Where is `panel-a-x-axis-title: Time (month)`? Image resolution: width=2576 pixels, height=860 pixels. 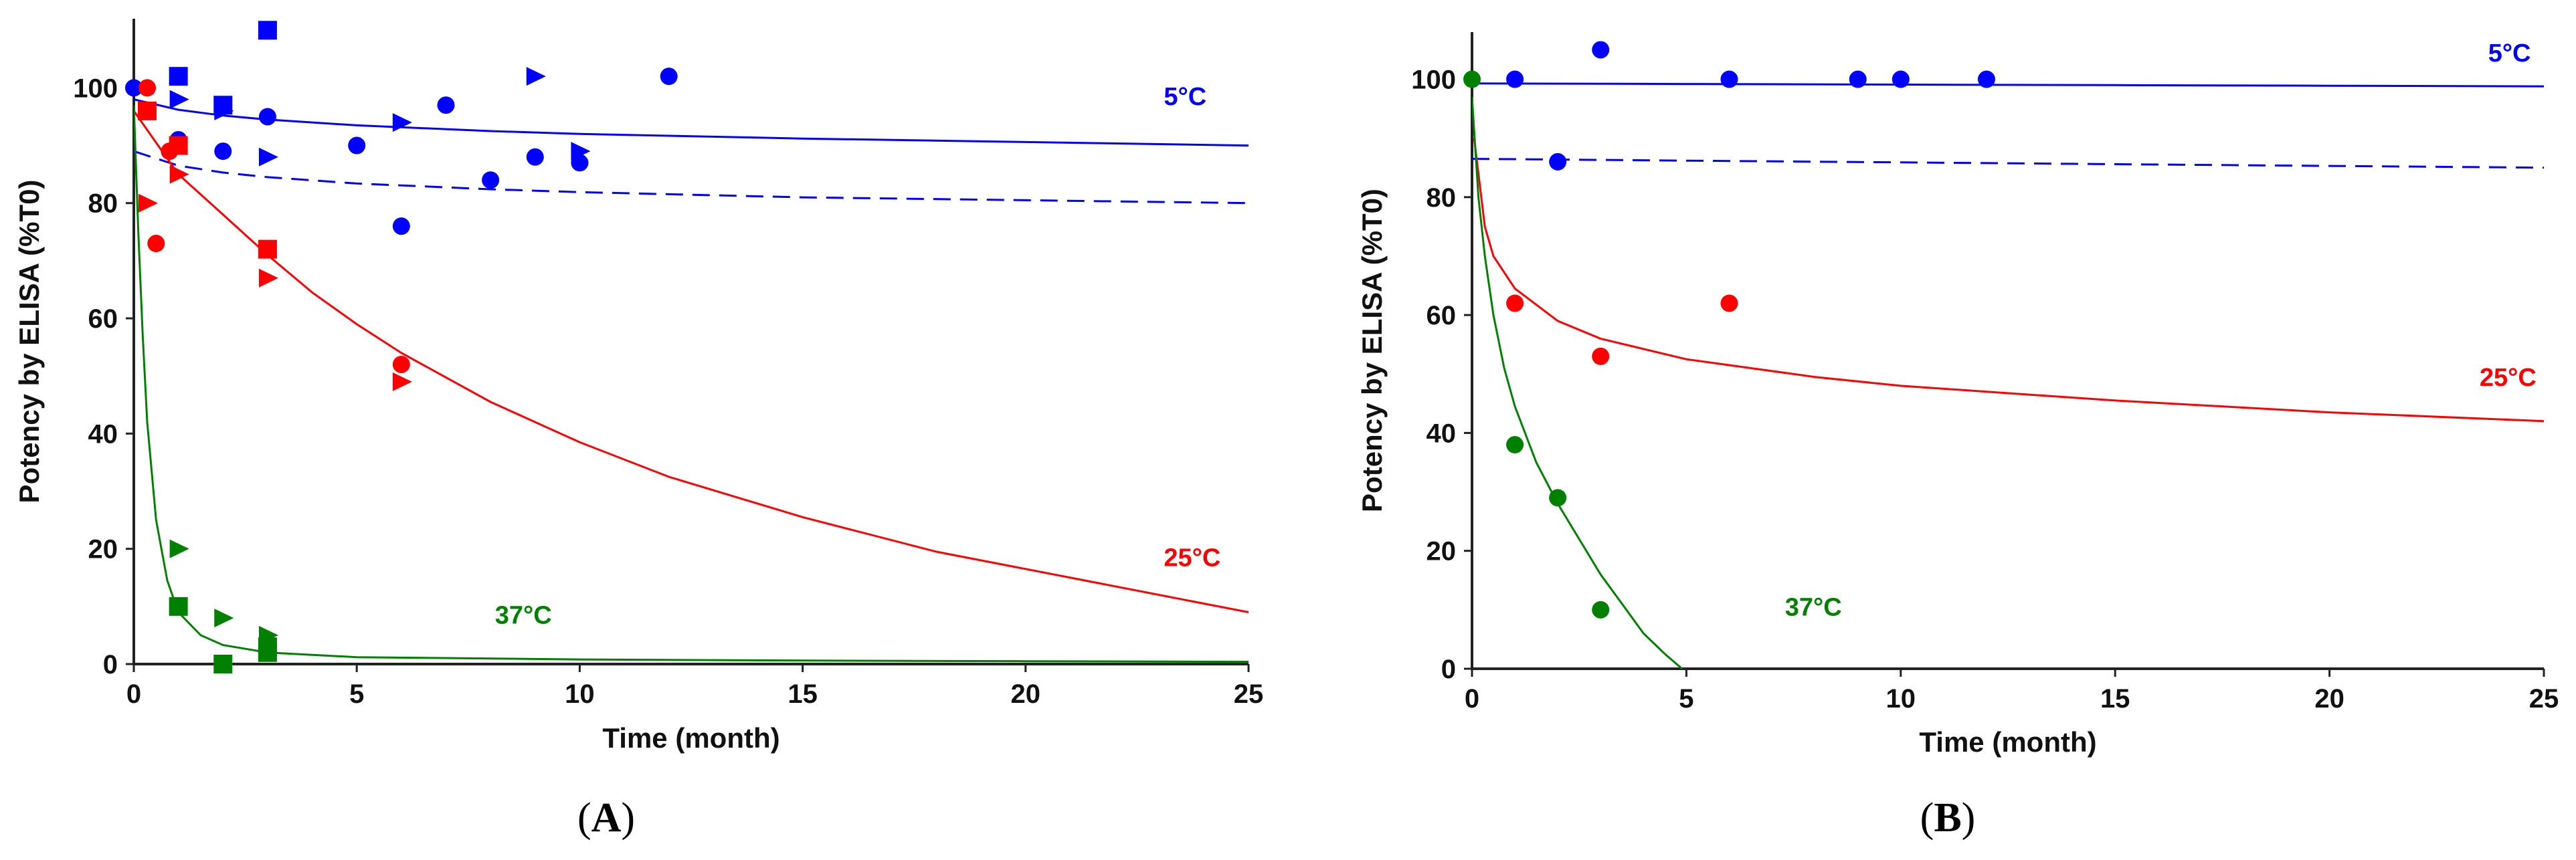 panel-a-x-axis-title: Time (month) is located at coordinates (690, 738).